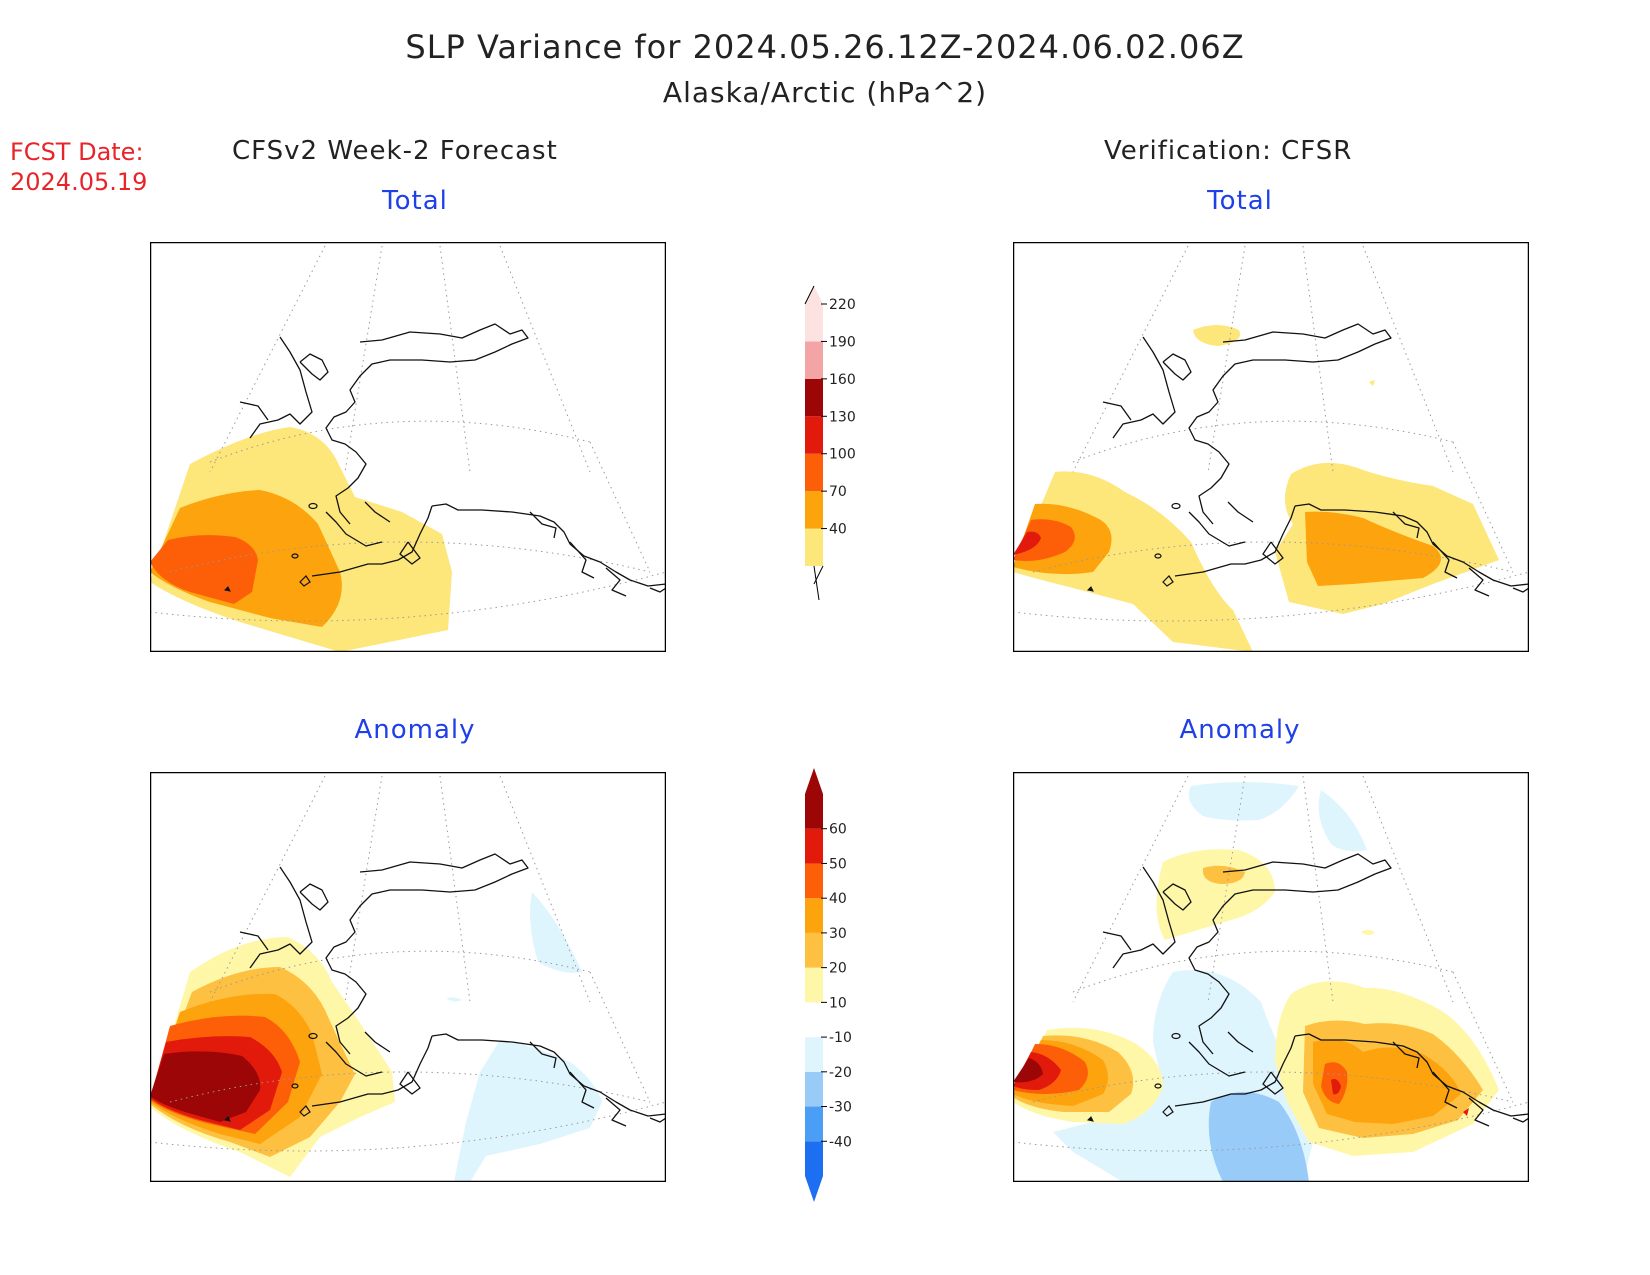  What do you see at coordinates (842, 455) in the screenshot?
I see `colorbar-tick-label: 100` at bounding box center [842, 455].